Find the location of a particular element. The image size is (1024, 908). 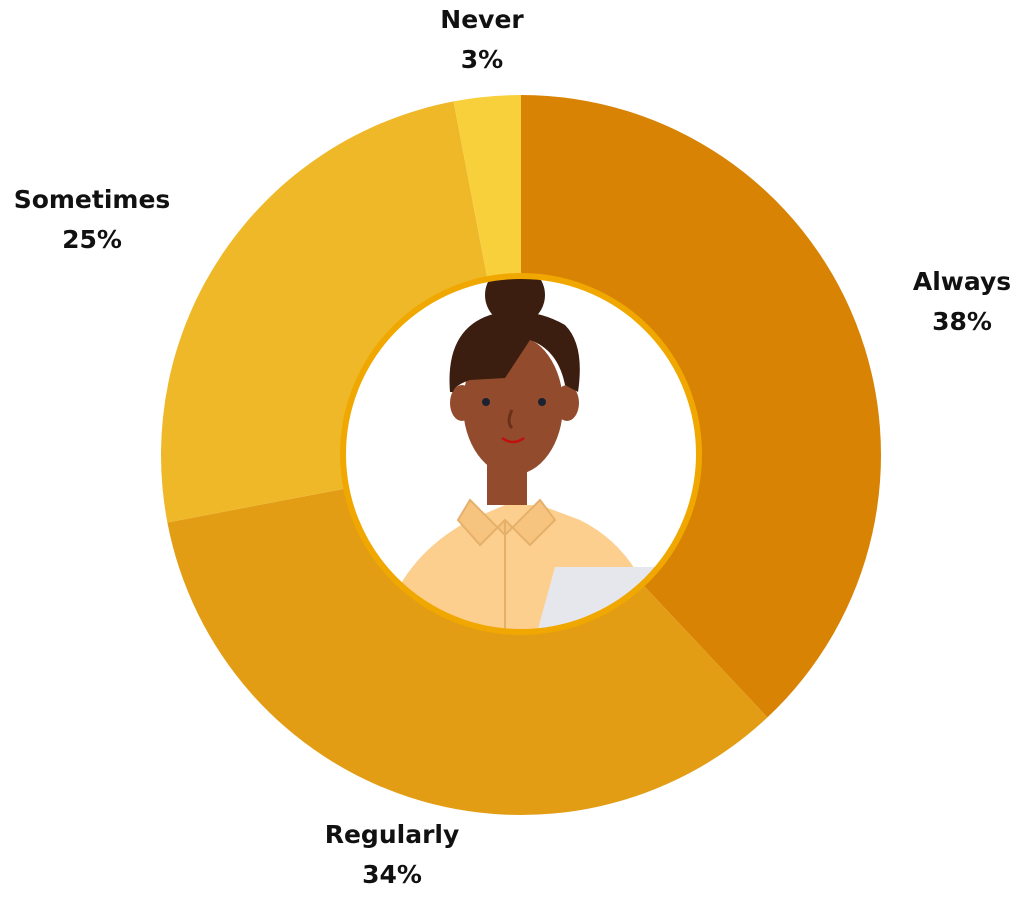

value-label: 34% is located at coordinates (392, 874).